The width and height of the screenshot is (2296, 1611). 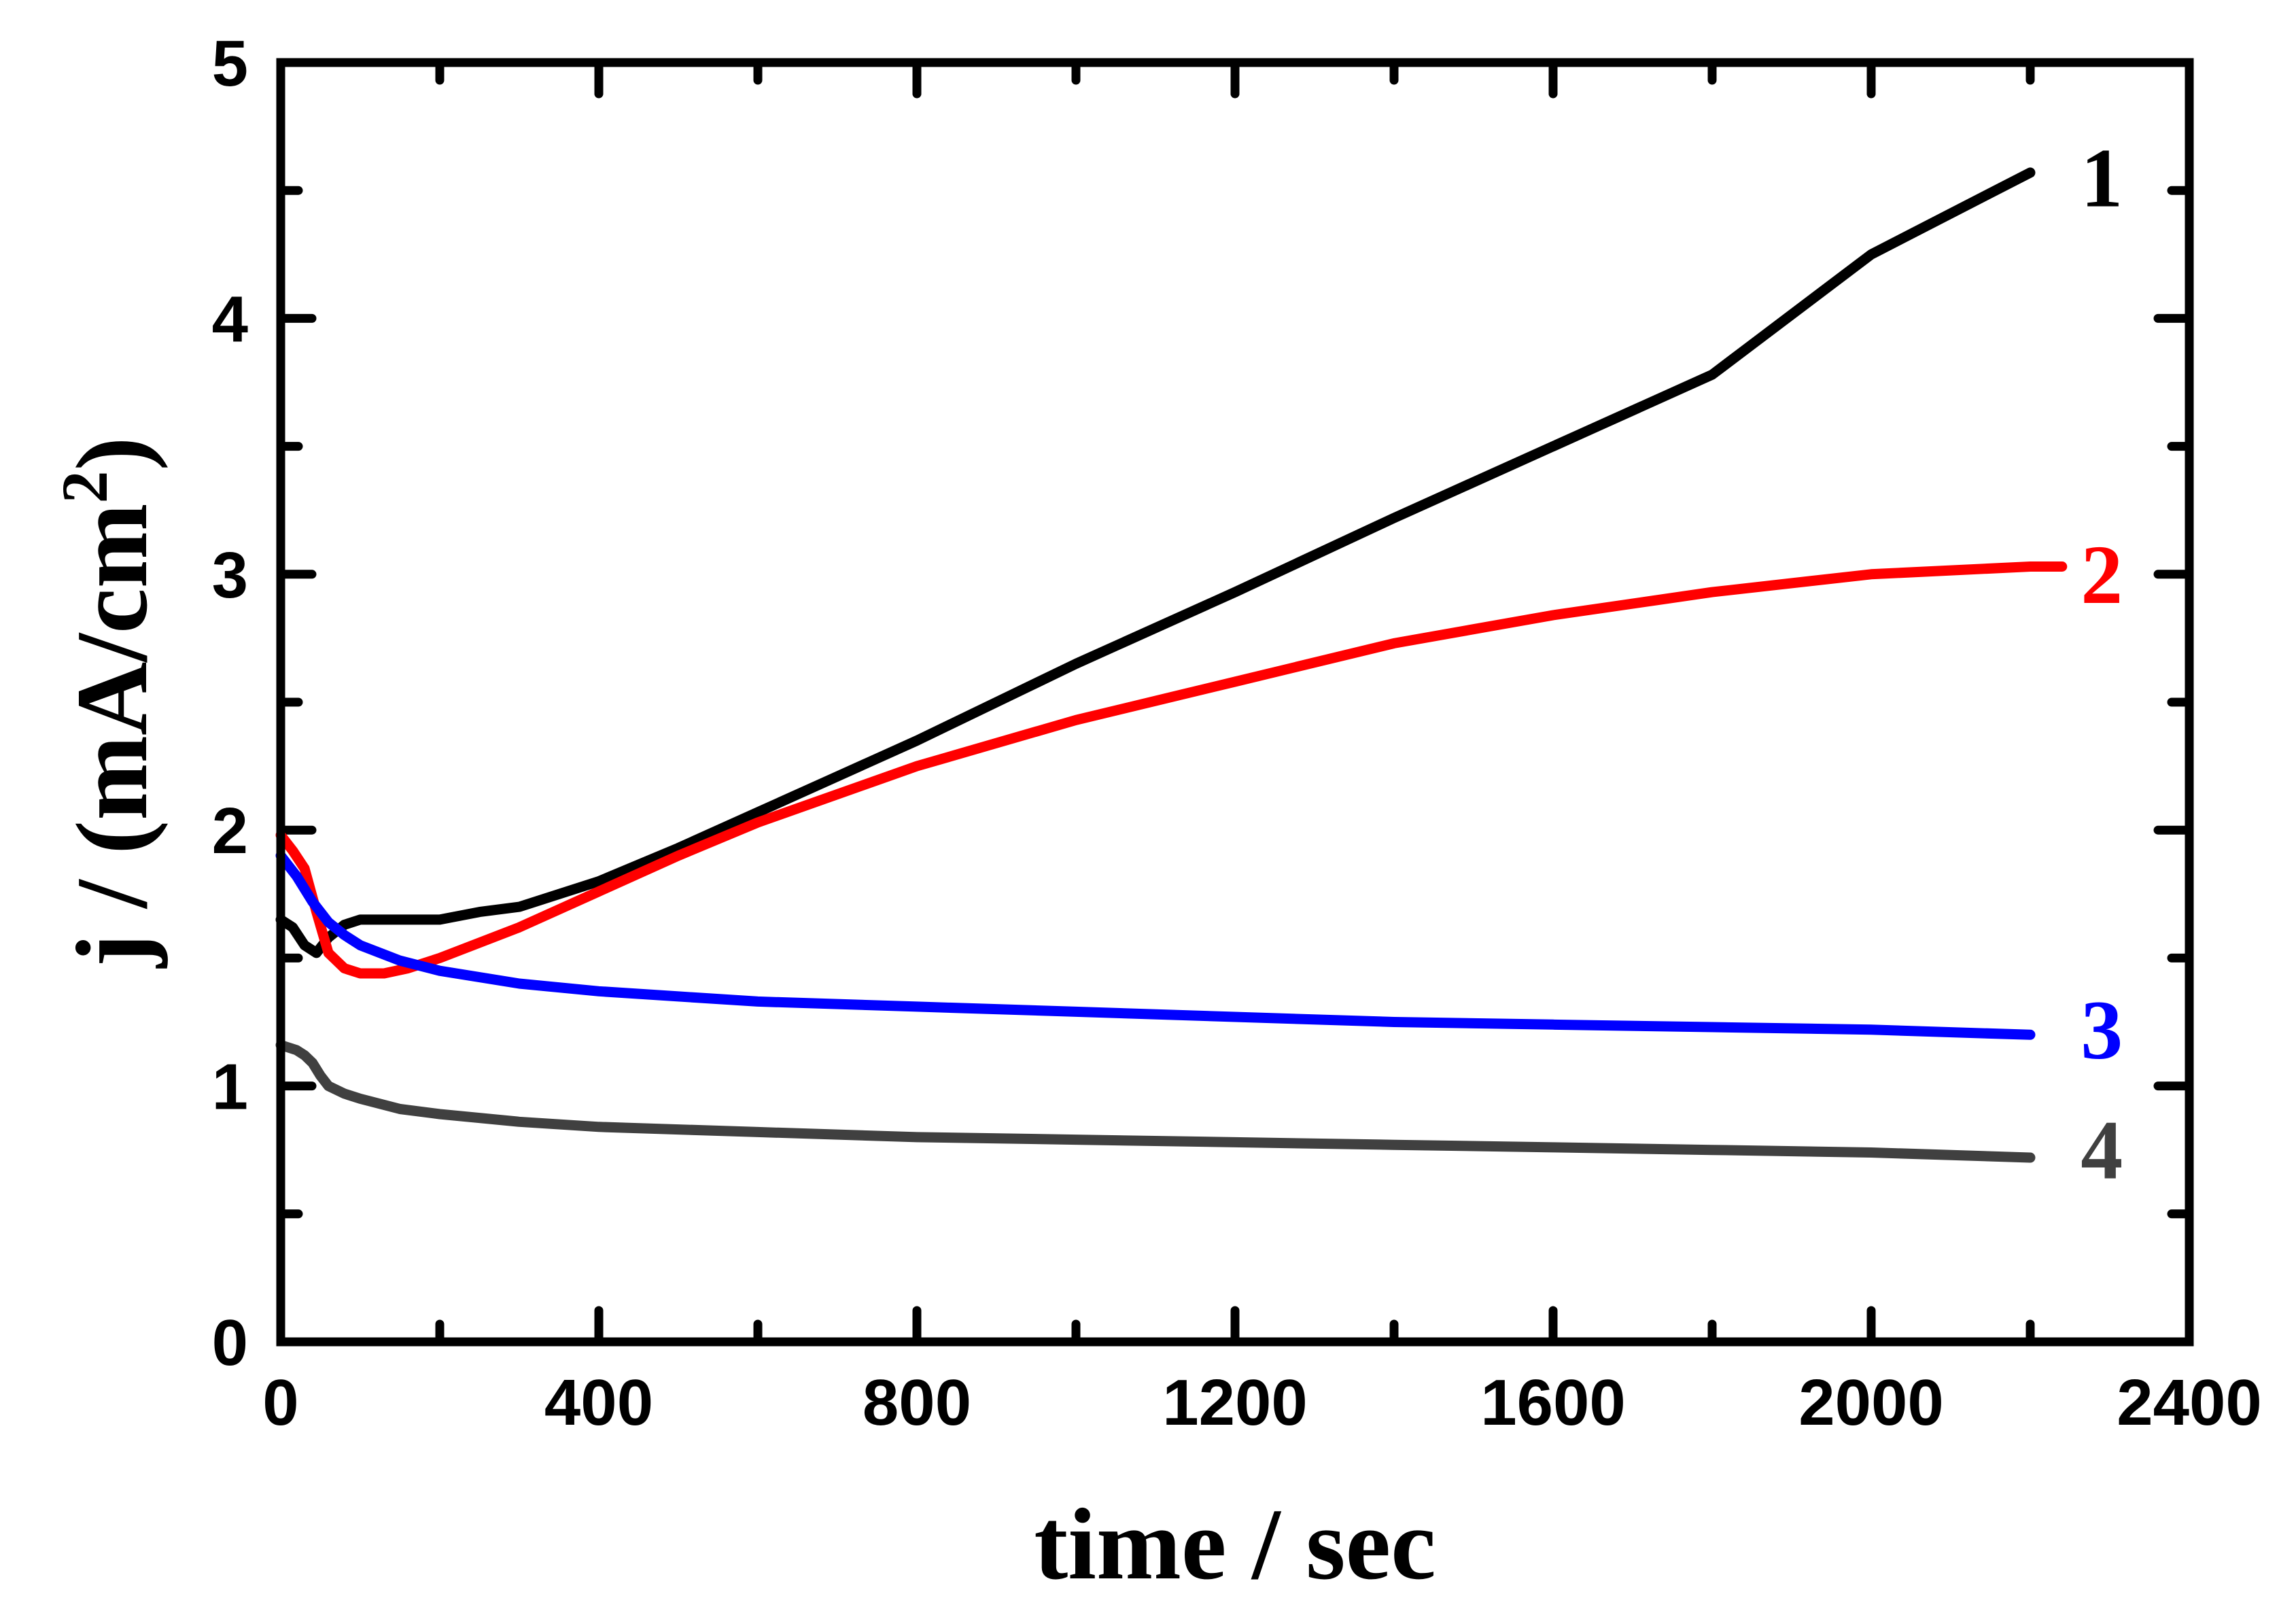 What do you see at coordinates (1553, 1402) in the screenshot?
I see `x-tick-label: 1600` at bounding box center [1553, 1402].